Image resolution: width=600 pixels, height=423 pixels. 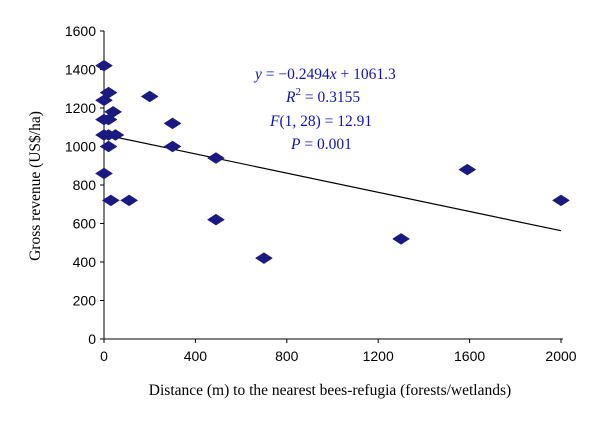 I want to click on y-tick-label: 400, so click(x=85, y=262).